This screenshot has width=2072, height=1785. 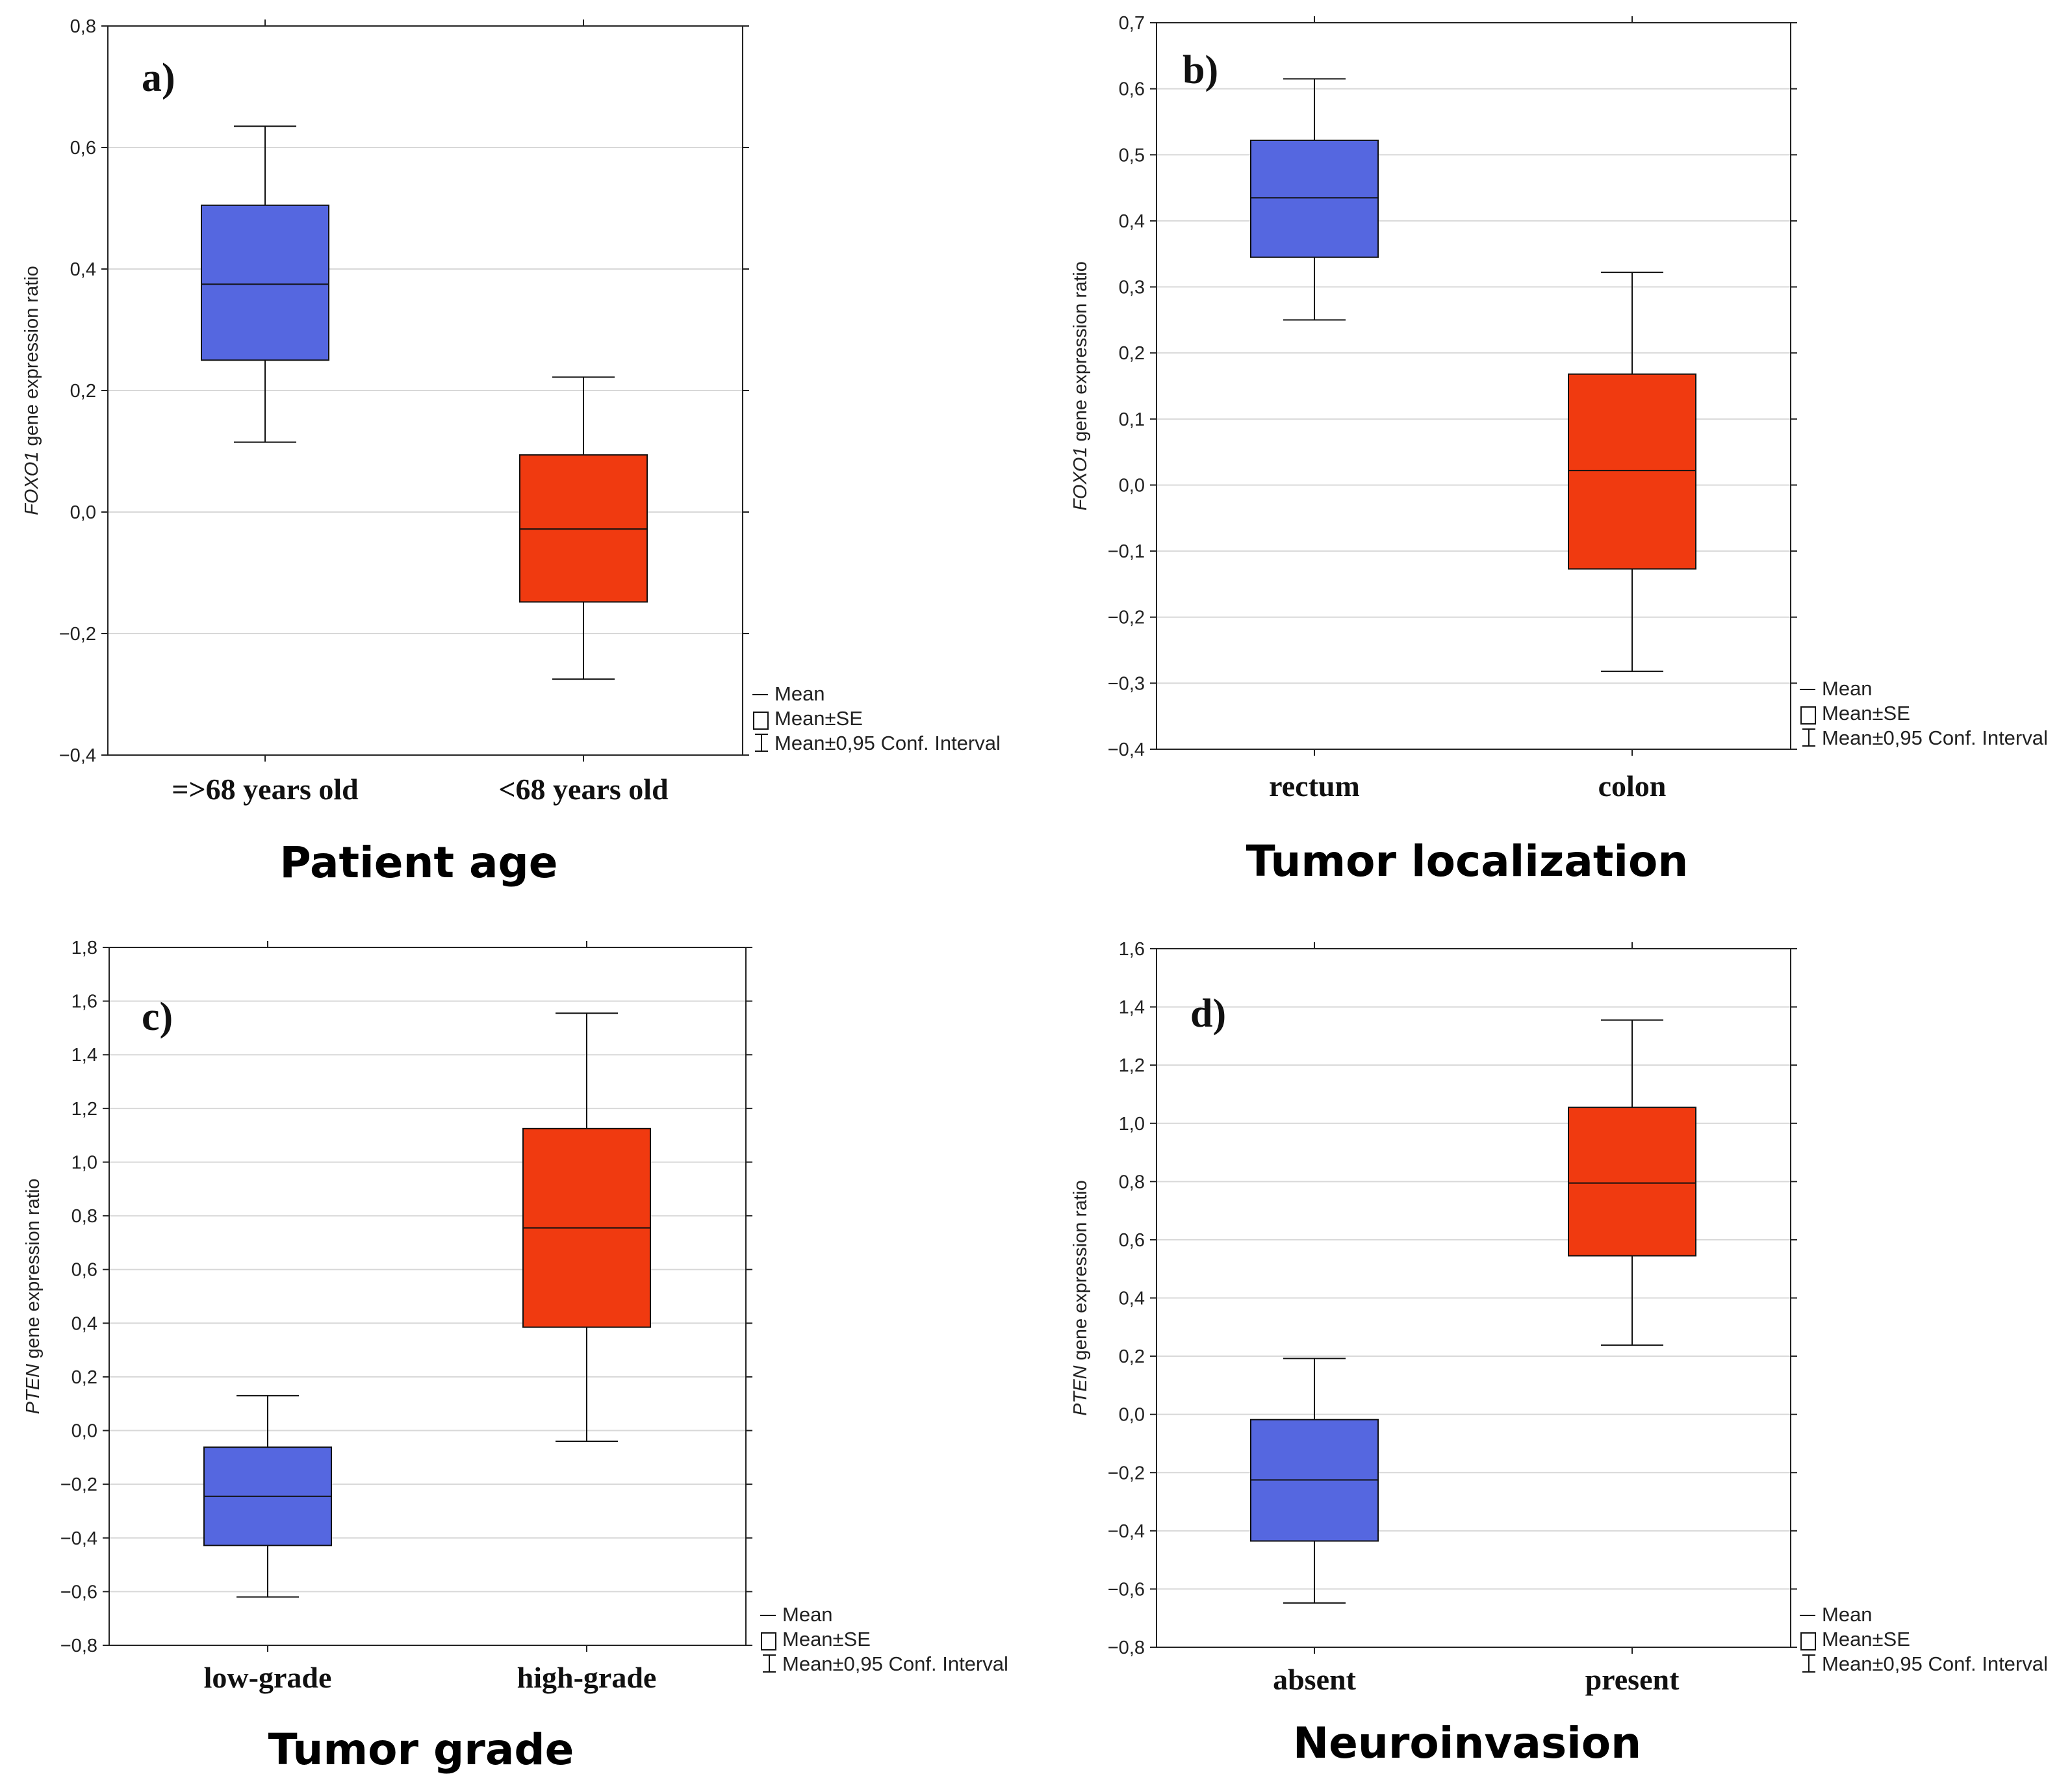 I want to click on panel-title: Tumor localization, so click(x=1467, y=861).